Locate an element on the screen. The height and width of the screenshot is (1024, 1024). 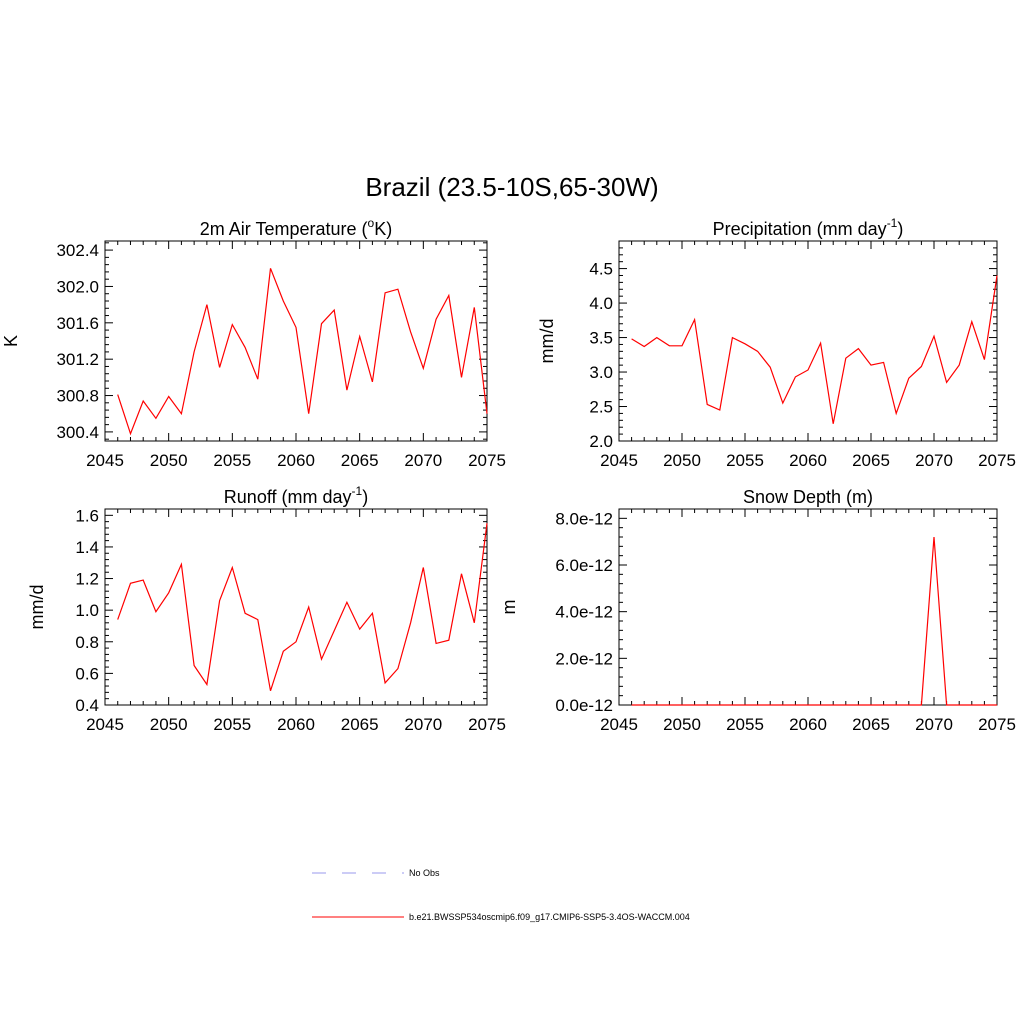
panel-title: 2m Air Temperature (oK) is located at coordinates (296, 227).